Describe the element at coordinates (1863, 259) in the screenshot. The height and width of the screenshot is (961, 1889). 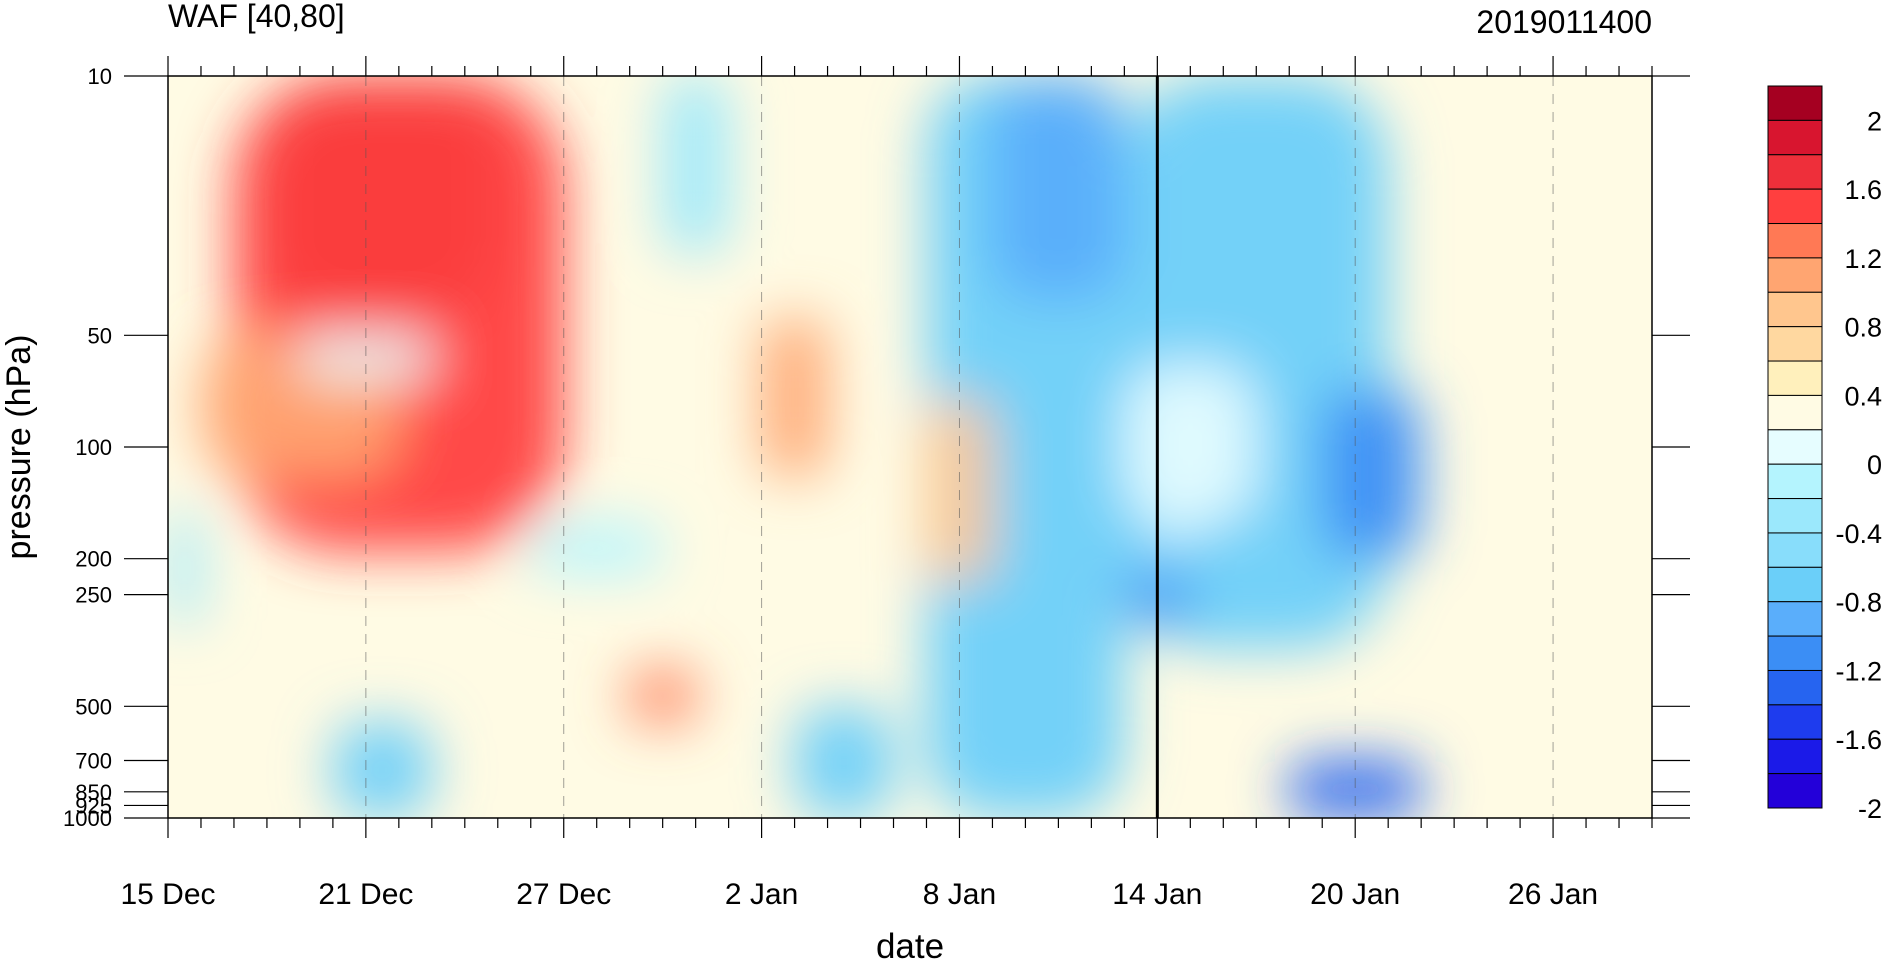
I see `colorbar-label: 1.2` at that location.